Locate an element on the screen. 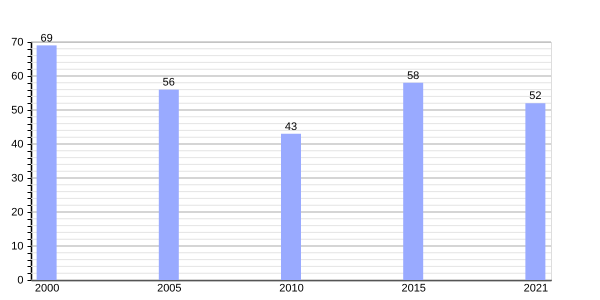 The height and width of the screenshot is (300, 600). y-tick-label: 60 is located at coordinates (17, 76).